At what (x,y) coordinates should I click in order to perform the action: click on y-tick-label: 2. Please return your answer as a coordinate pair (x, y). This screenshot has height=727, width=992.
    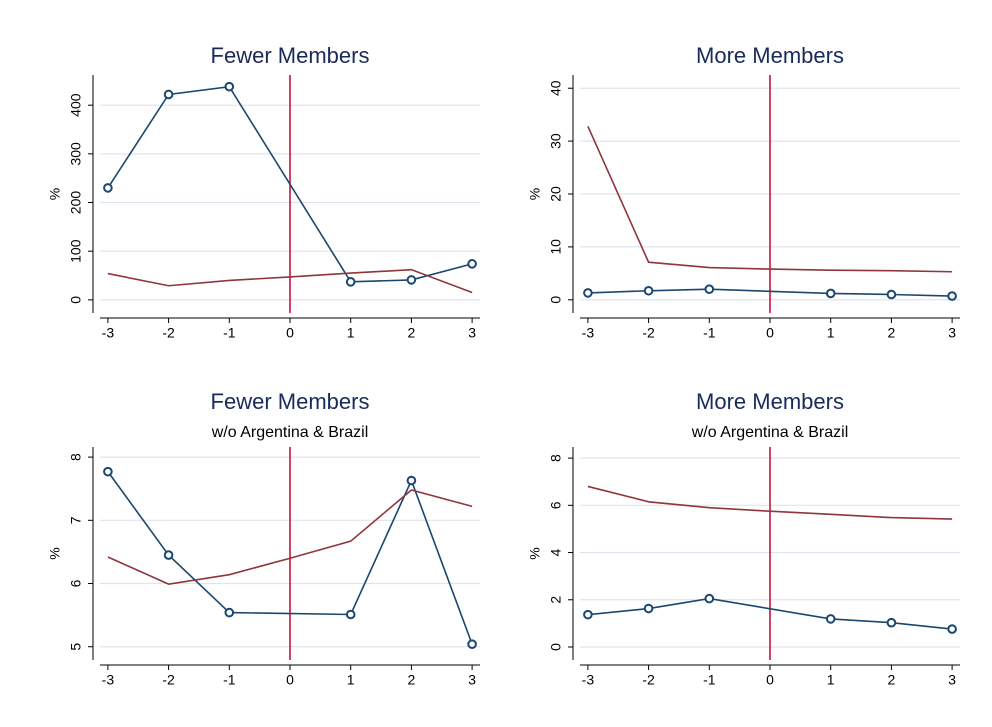
    Looking at the image, I should click on (556, 600).